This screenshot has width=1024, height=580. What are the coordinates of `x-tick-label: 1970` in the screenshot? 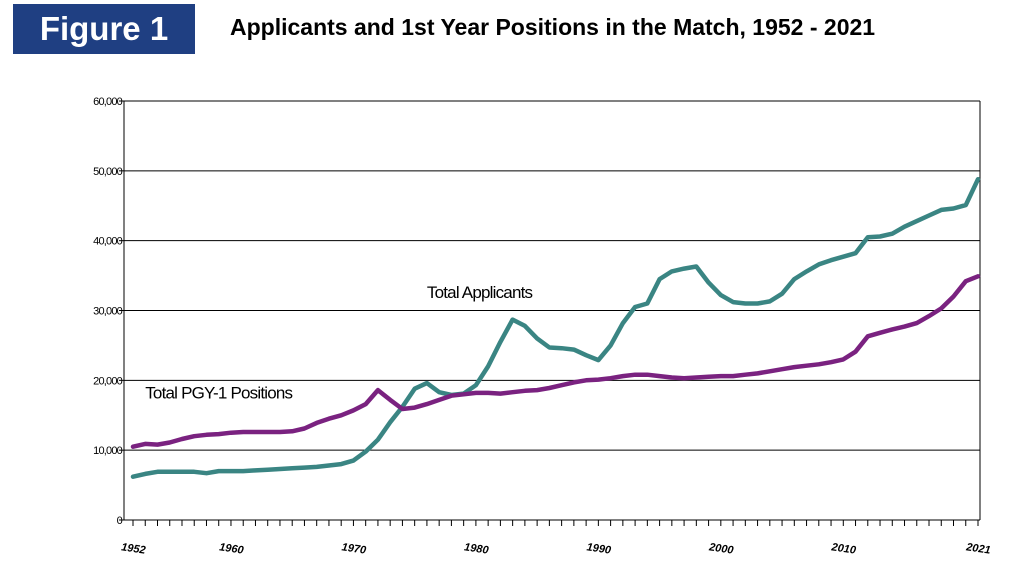 It's located at (354, 548).